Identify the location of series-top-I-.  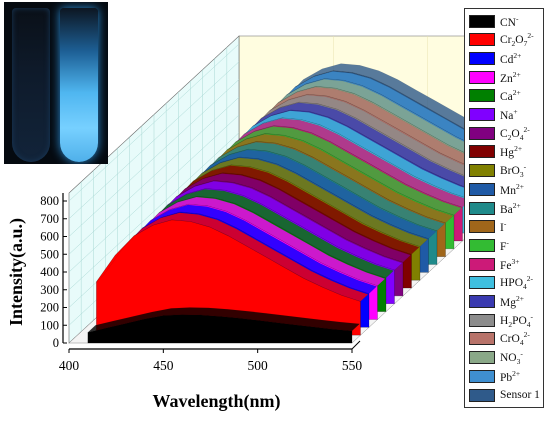
(317, 178).